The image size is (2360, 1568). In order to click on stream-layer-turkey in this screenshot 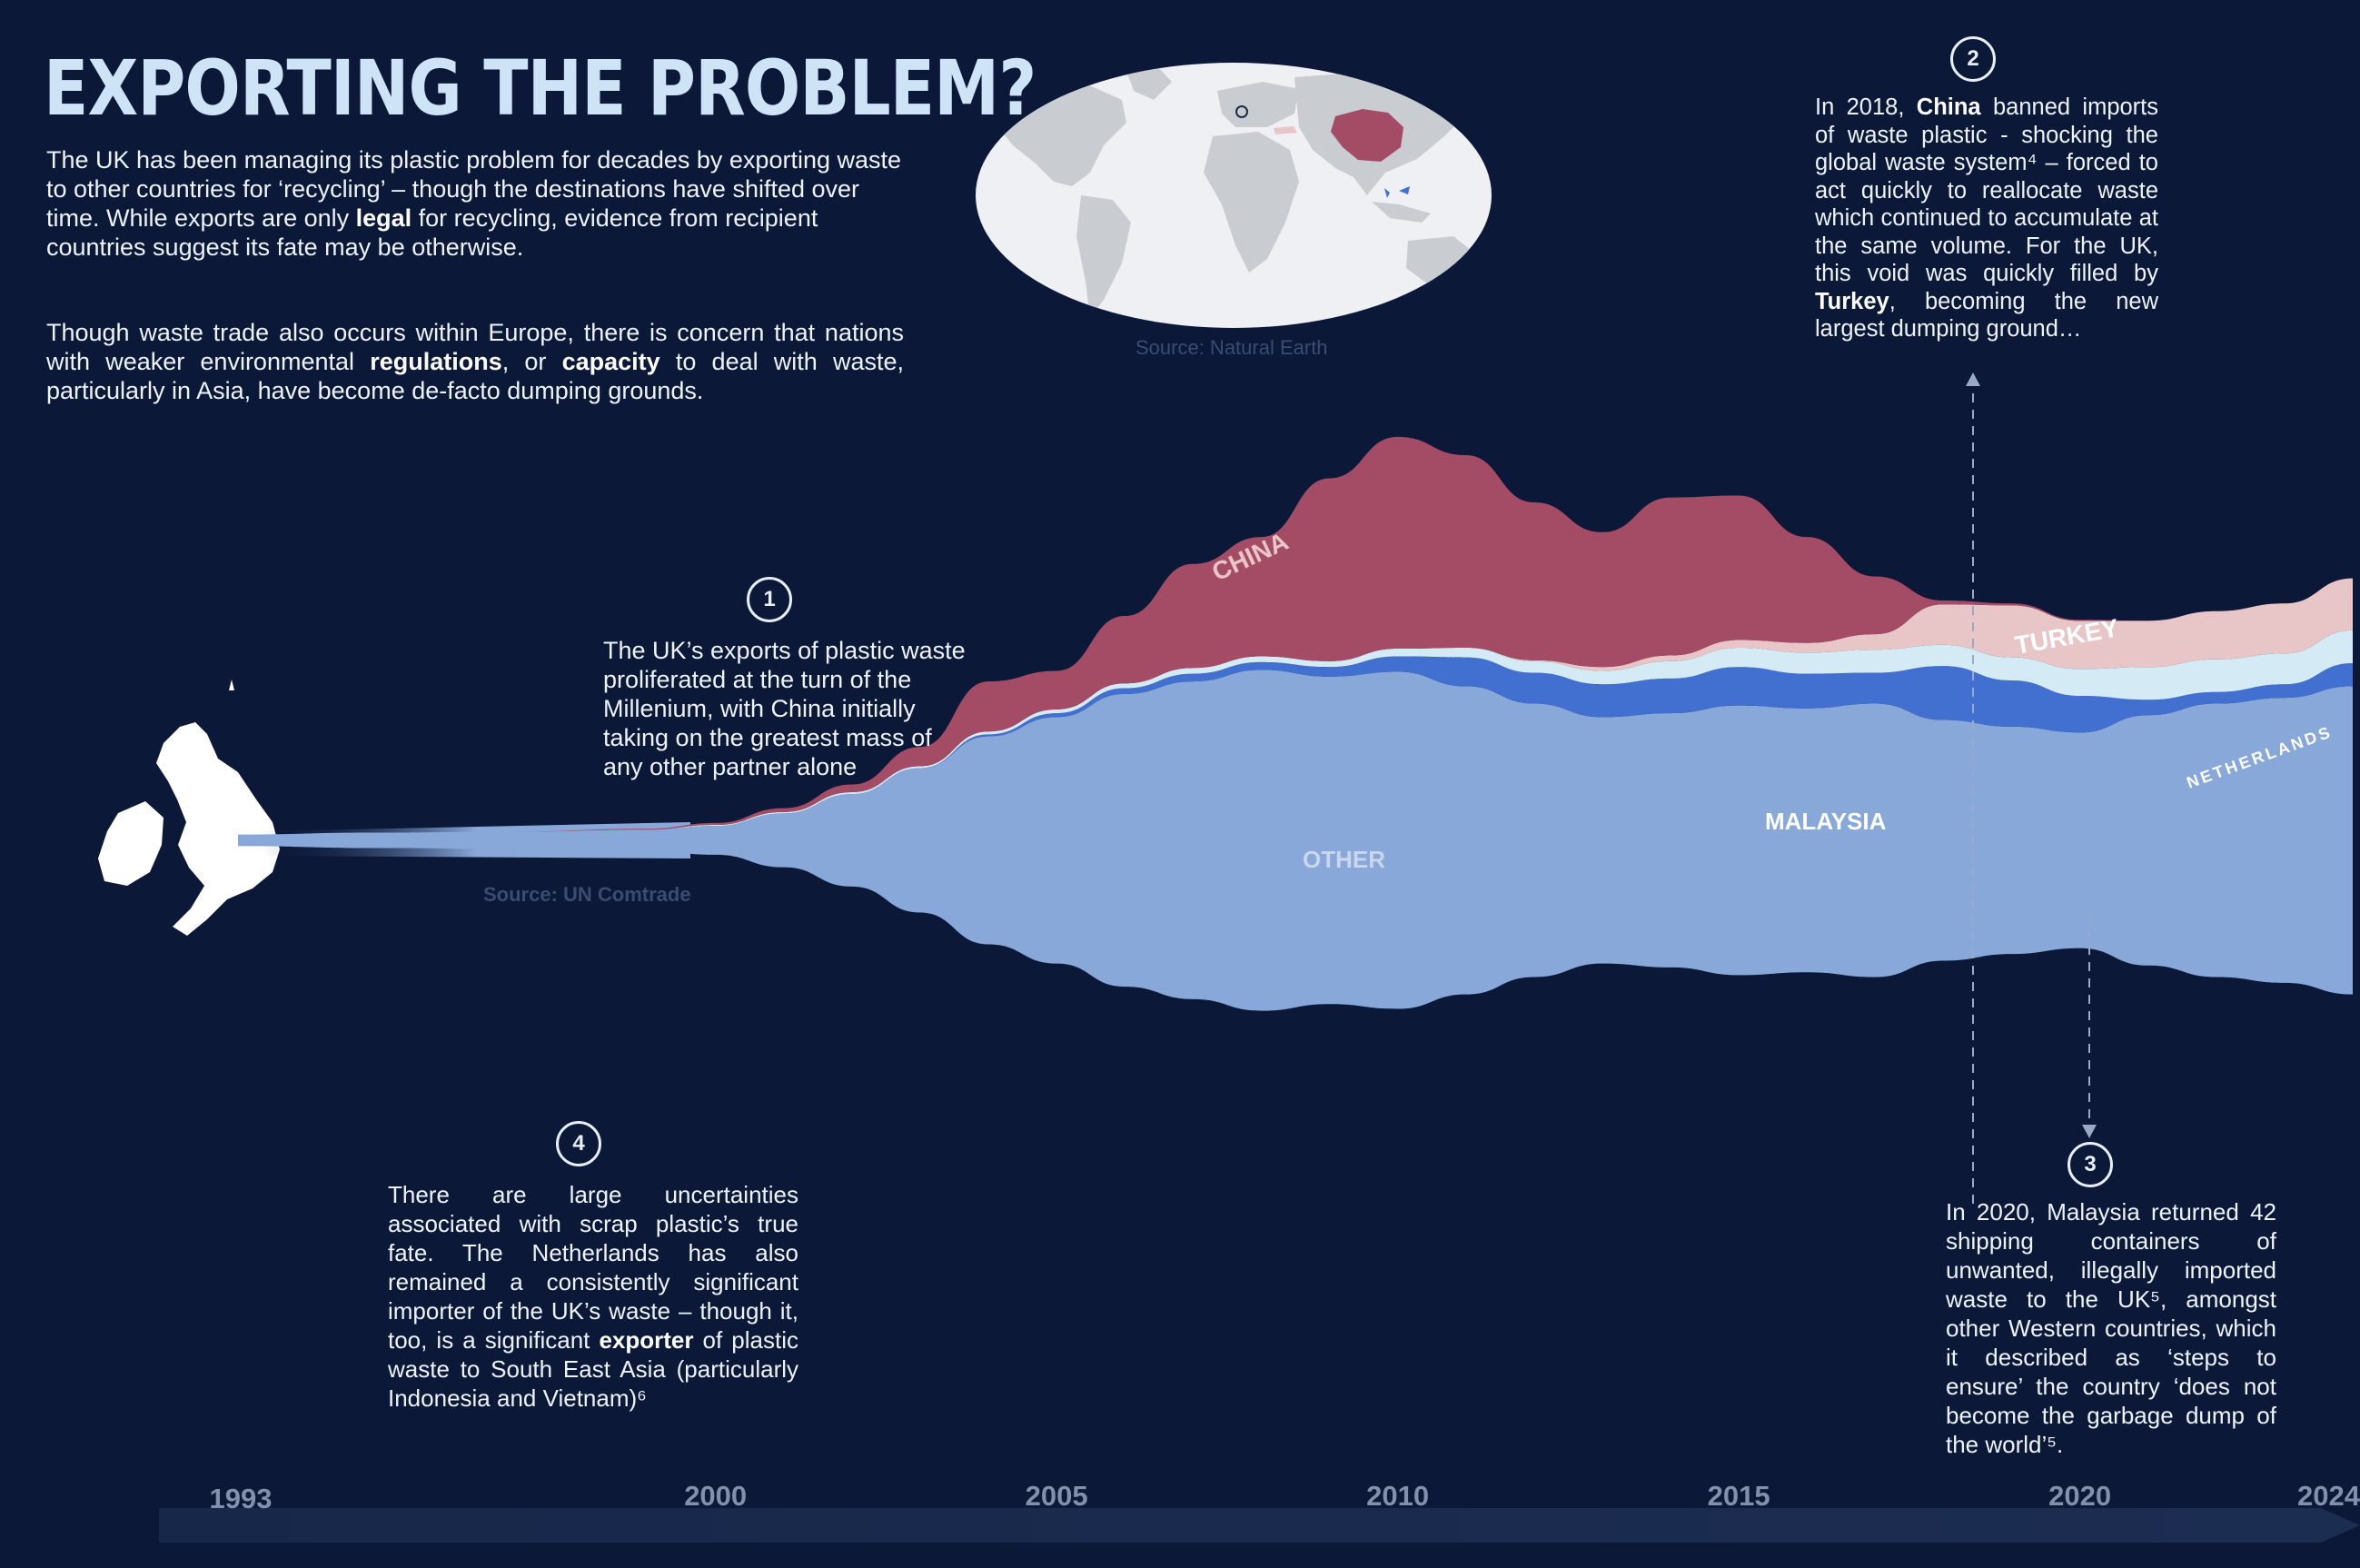, I will do `click(1295, 706)`.